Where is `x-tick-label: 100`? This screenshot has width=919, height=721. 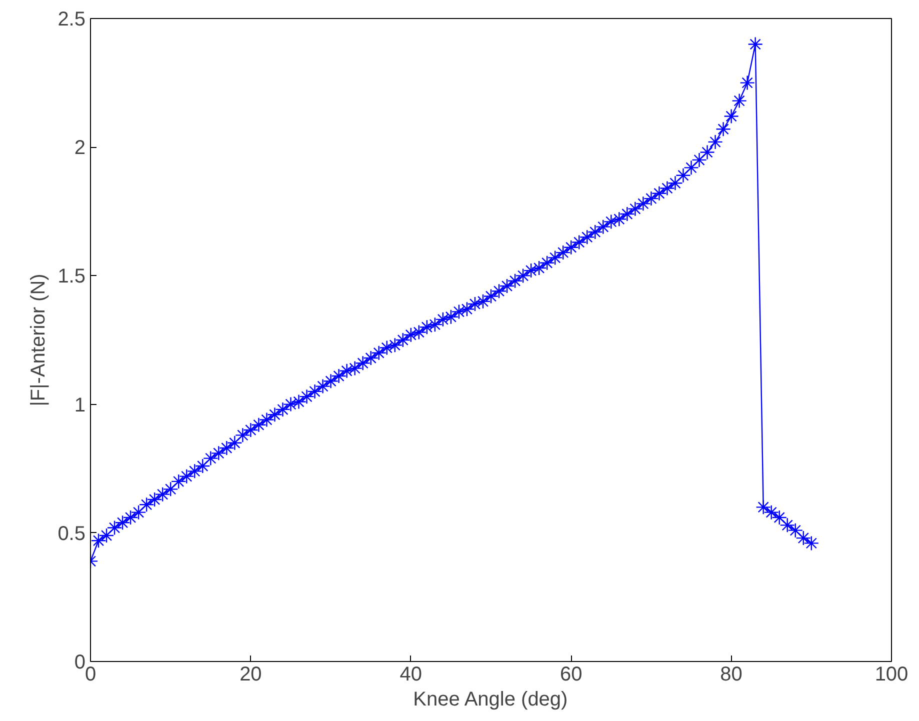 x-tick-label: 100 is located at coordinates (891, 675).